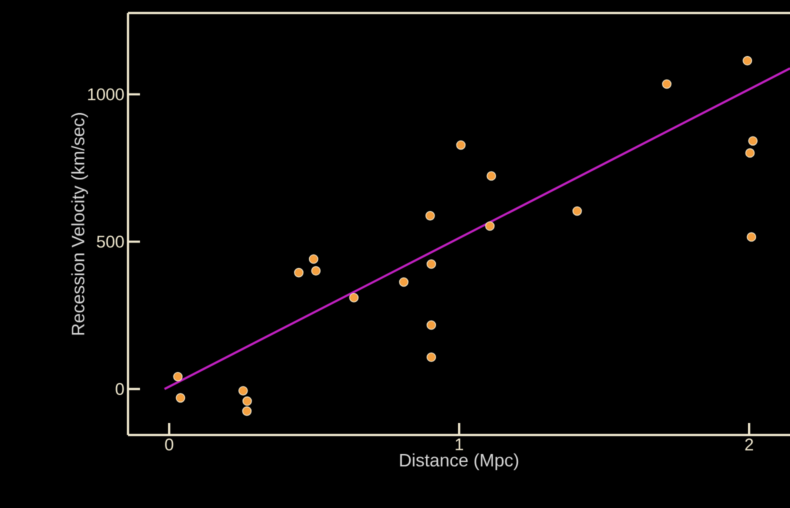  Describe the element at coordinates (460, 444) in the screenshot. I see `x-tick-label: 1` at that location.